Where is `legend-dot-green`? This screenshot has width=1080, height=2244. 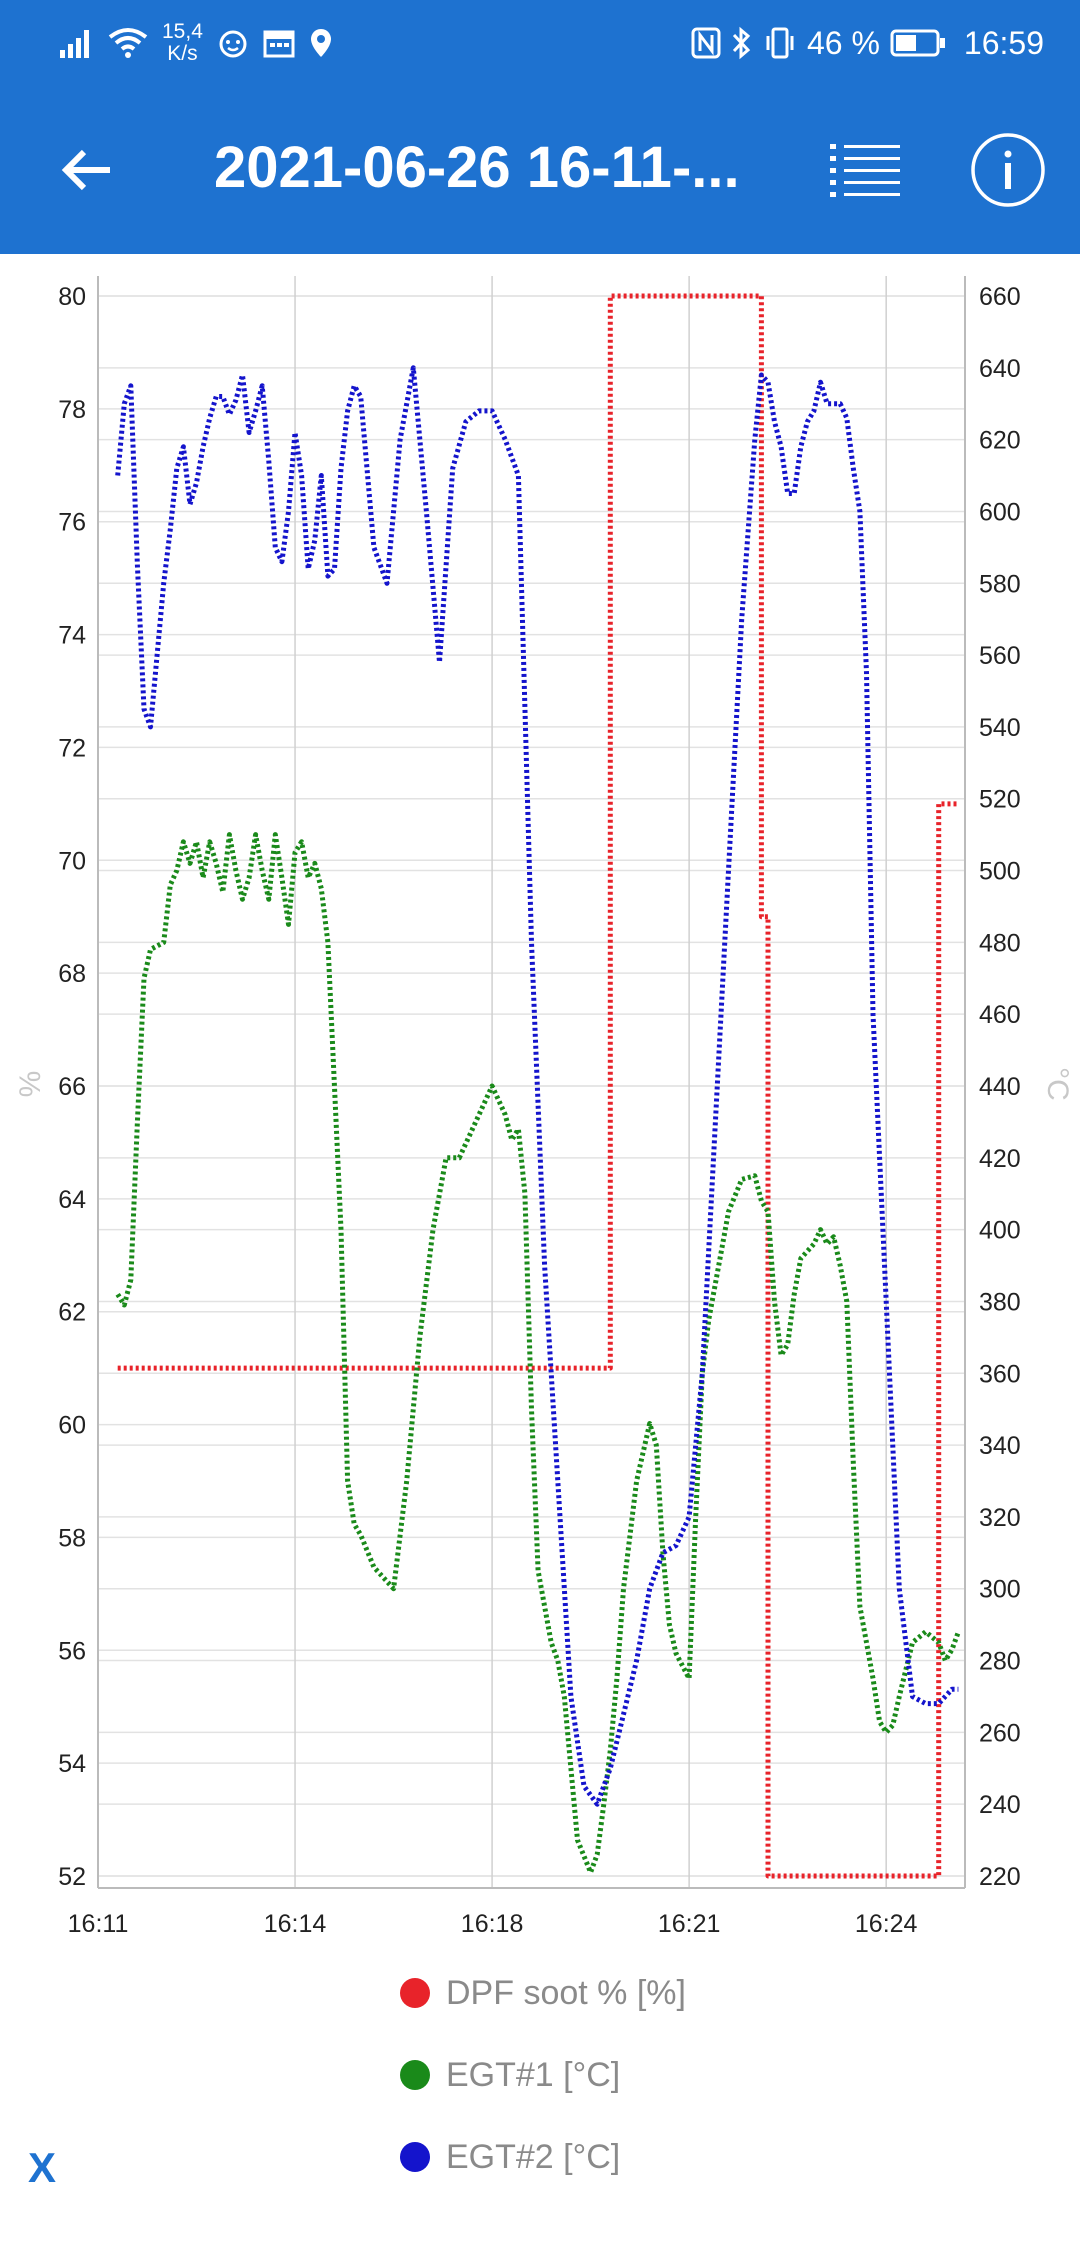 legend-dot-green is located at coordinates (415, 2075).